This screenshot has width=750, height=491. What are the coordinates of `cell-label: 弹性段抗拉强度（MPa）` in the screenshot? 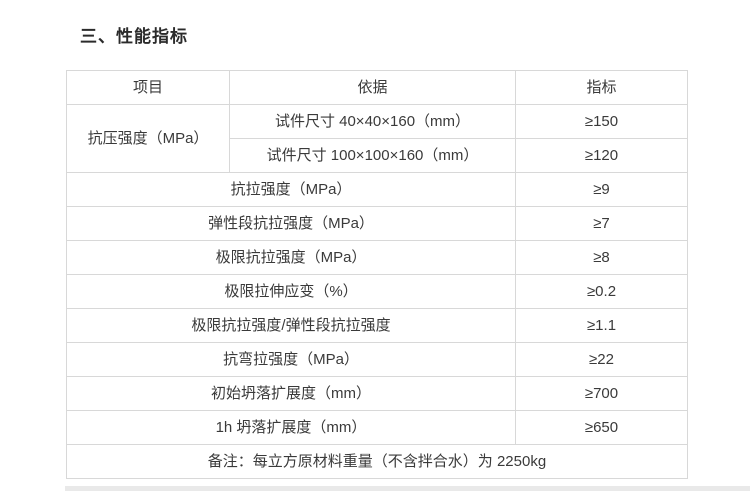 It's located at (291, 223).